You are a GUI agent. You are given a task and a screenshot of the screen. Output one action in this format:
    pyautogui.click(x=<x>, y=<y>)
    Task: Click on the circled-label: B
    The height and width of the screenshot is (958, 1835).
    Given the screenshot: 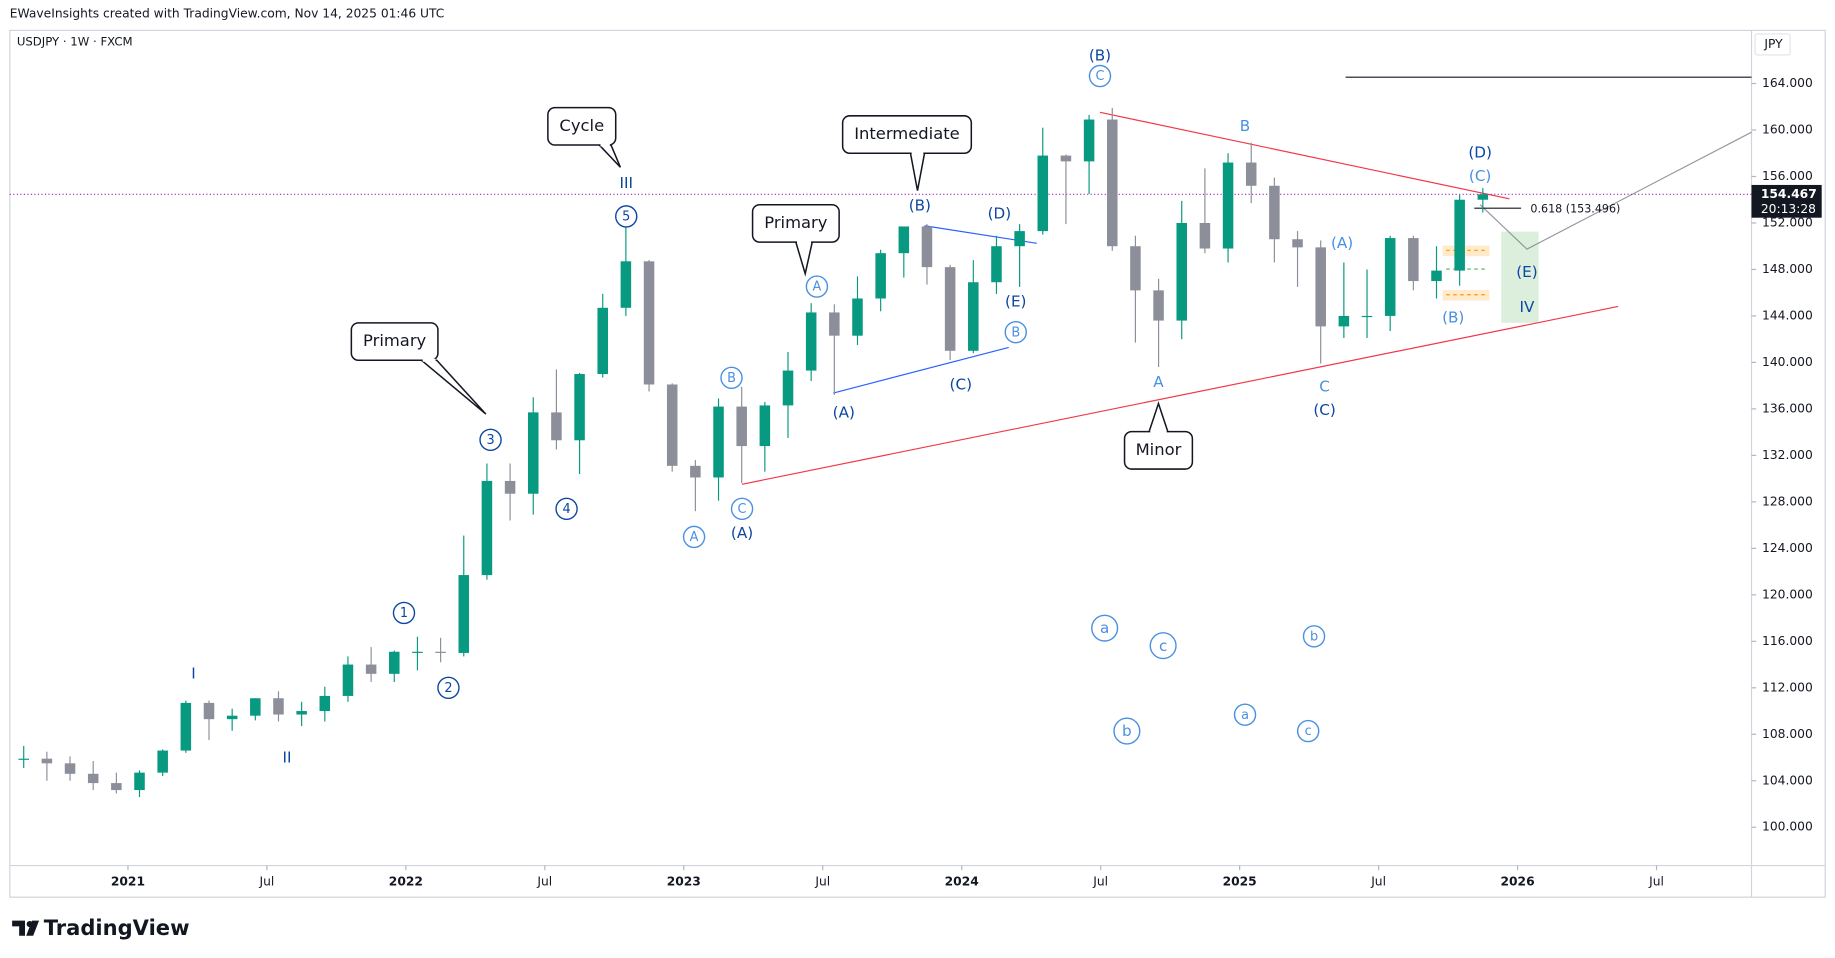 What is the action you would take?
    pyautogui.click(x=731, y=378)
    